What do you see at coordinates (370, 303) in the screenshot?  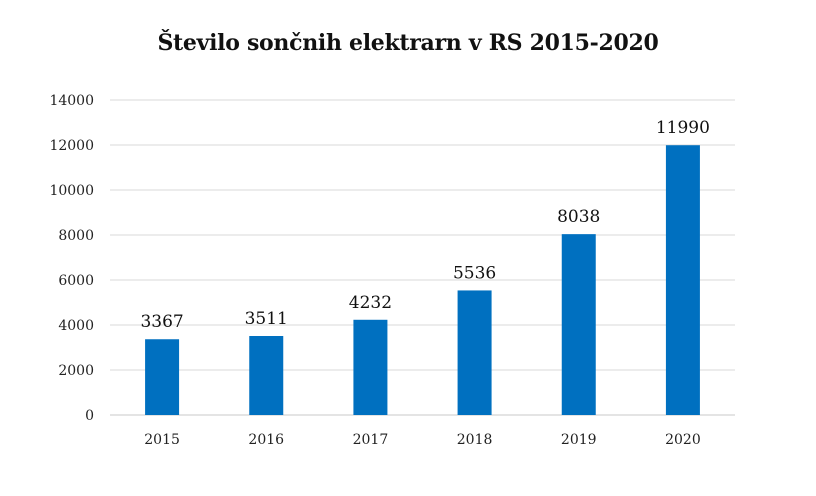 I see `data-label: 4232` at bounding box center [370, 303].